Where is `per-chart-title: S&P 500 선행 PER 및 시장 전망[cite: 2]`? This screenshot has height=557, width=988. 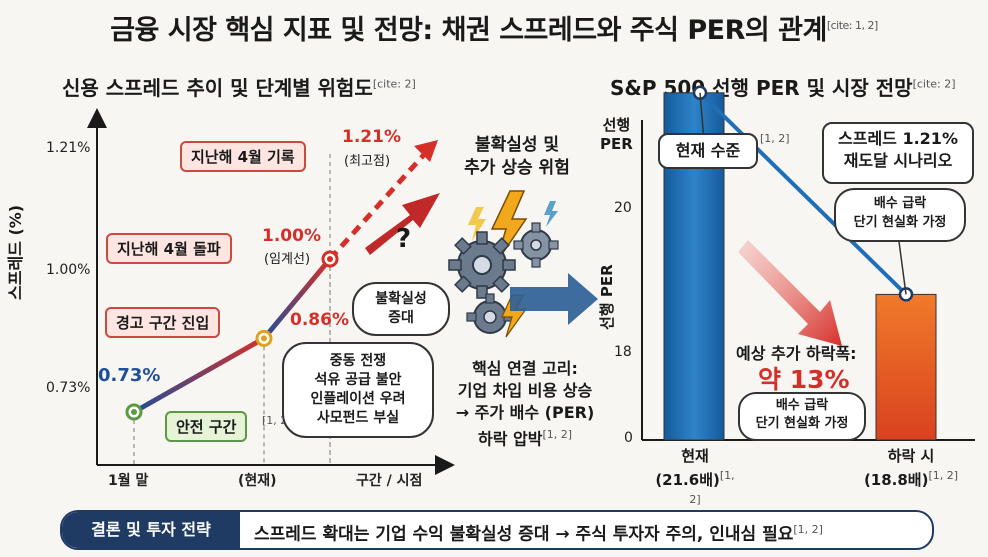
per-chart-title: S&P 500 선행 PER 및 시장 전망[cite: 2] is located at coordinates (783, 86).